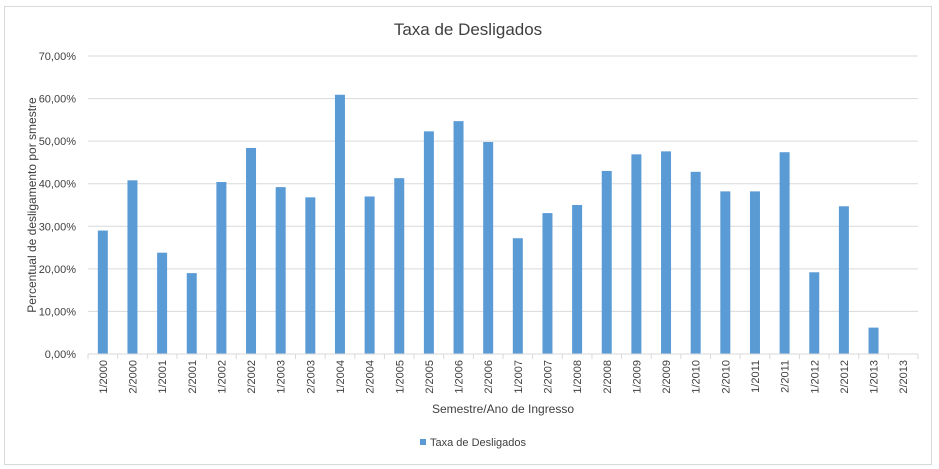 Image resolution: width=939 pixels, height=469 pixels. Describe the element at coordinates (58, 185) in the screenshot. I see `y-tick-label: 40,00%` at that location.